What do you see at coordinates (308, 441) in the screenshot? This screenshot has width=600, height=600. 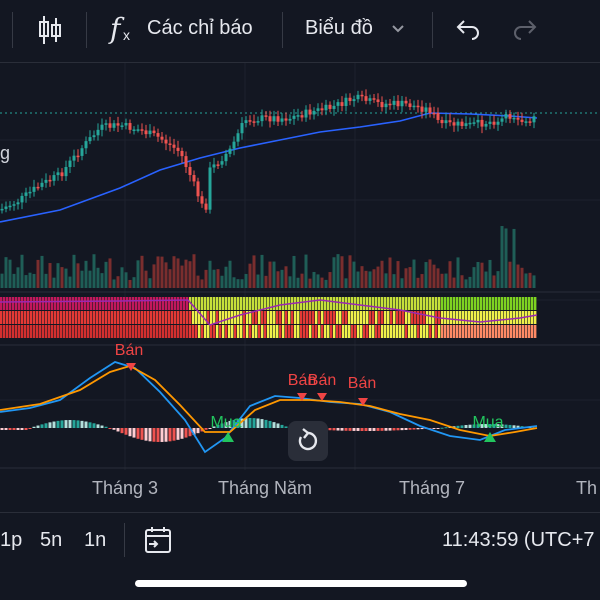 I see `reset-chart-button` at bounding box center [308, 441].